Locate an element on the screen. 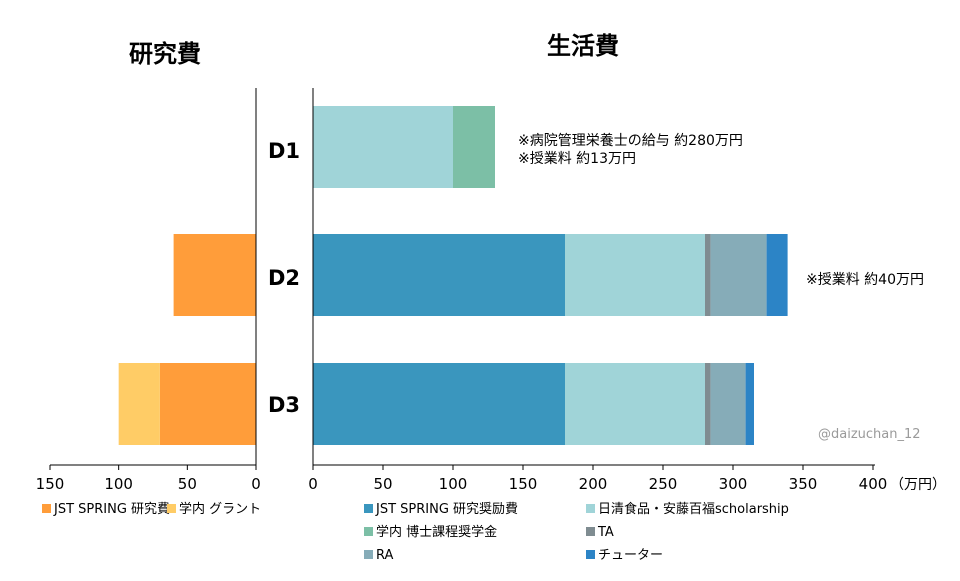 The image size is (960, 581). legend-right-4-label: RA is located at coordinates (385, 555).